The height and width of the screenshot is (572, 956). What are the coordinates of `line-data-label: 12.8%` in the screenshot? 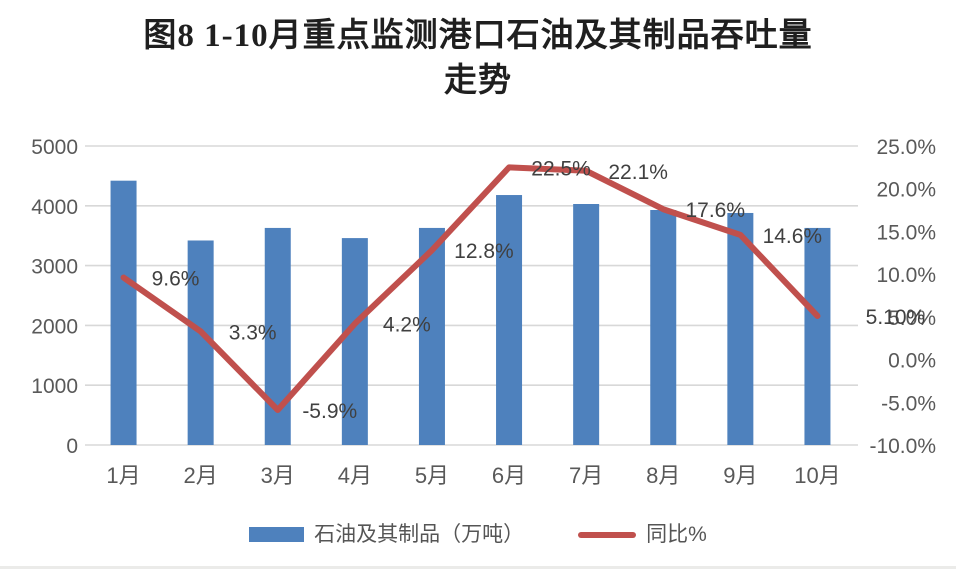 It's located at (484, 251).